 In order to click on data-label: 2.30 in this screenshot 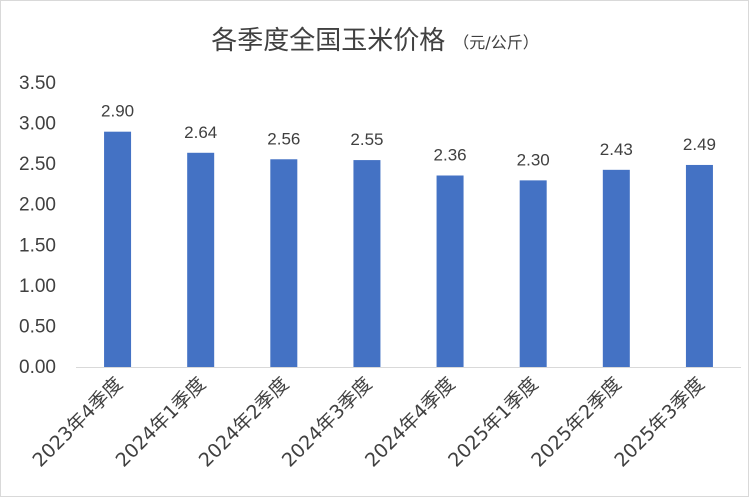, I will do `click(533, 159)`.